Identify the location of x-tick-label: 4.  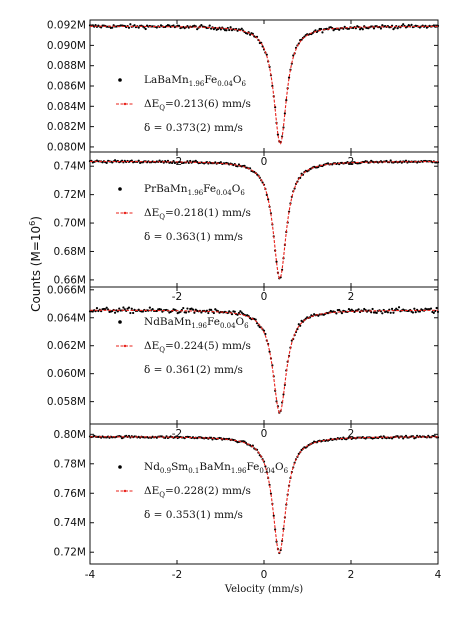
(438, 575).